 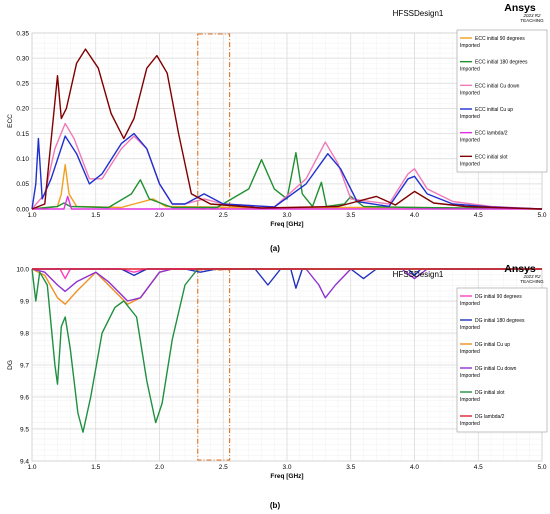 What do you see at coordinates (275, 505) in the screenshot?
I see `figure-caption: (b)` at bounding box center [275, 505].